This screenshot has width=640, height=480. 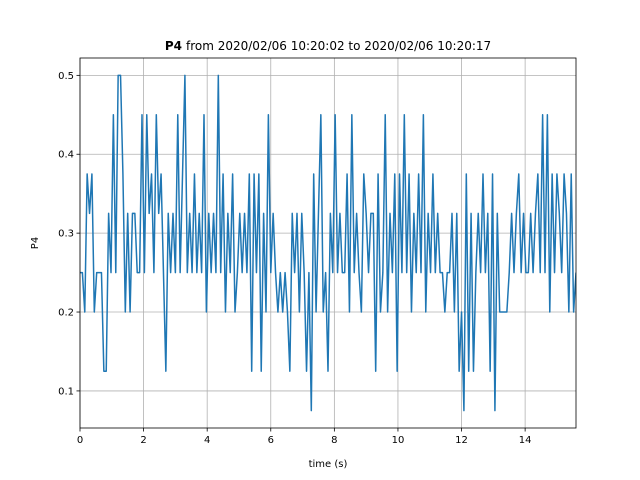 I want to click on x-axis-label: time (s), so click(x=328, y=464).